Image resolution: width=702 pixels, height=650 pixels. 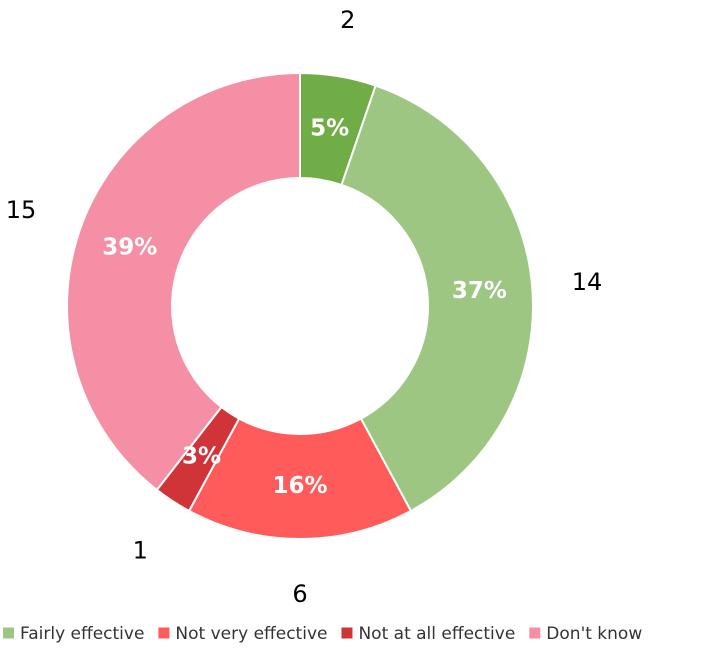 I want to click on count-label-fairly-effective: 14, so click(x=587, y=282).